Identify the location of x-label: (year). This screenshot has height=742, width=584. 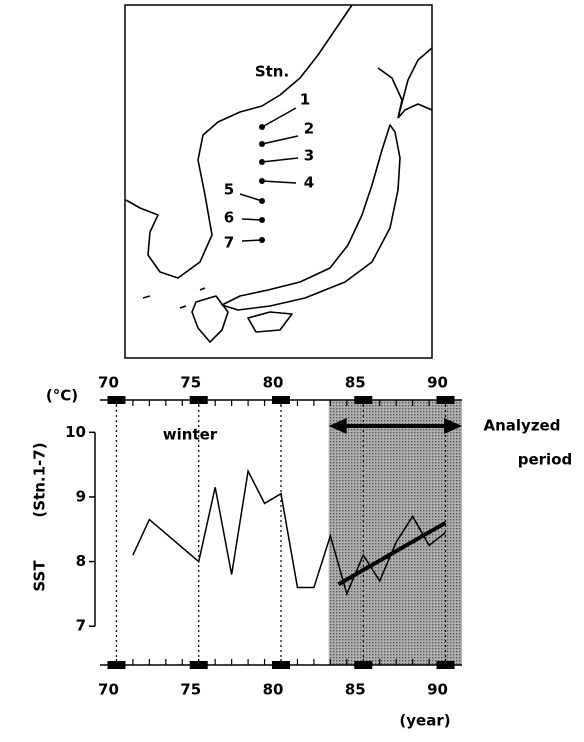
(424, 721).